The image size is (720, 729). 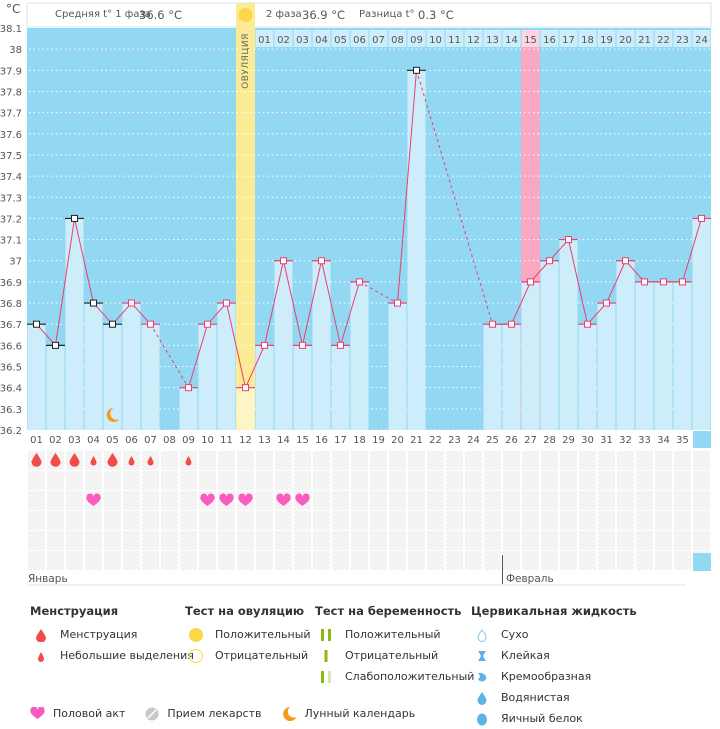 What do you see at coordinates (511, 40) in the screenshot?
I see `phase2-day-label: 14` at bounding box center [511, 40].